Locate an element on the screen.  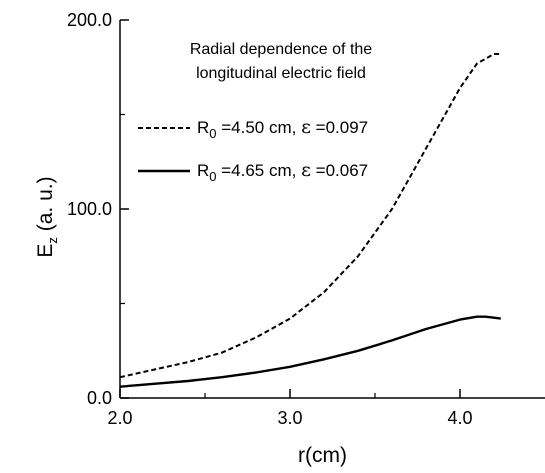
legend-value: =4.65 cm, is located at coordinates (259, 170).